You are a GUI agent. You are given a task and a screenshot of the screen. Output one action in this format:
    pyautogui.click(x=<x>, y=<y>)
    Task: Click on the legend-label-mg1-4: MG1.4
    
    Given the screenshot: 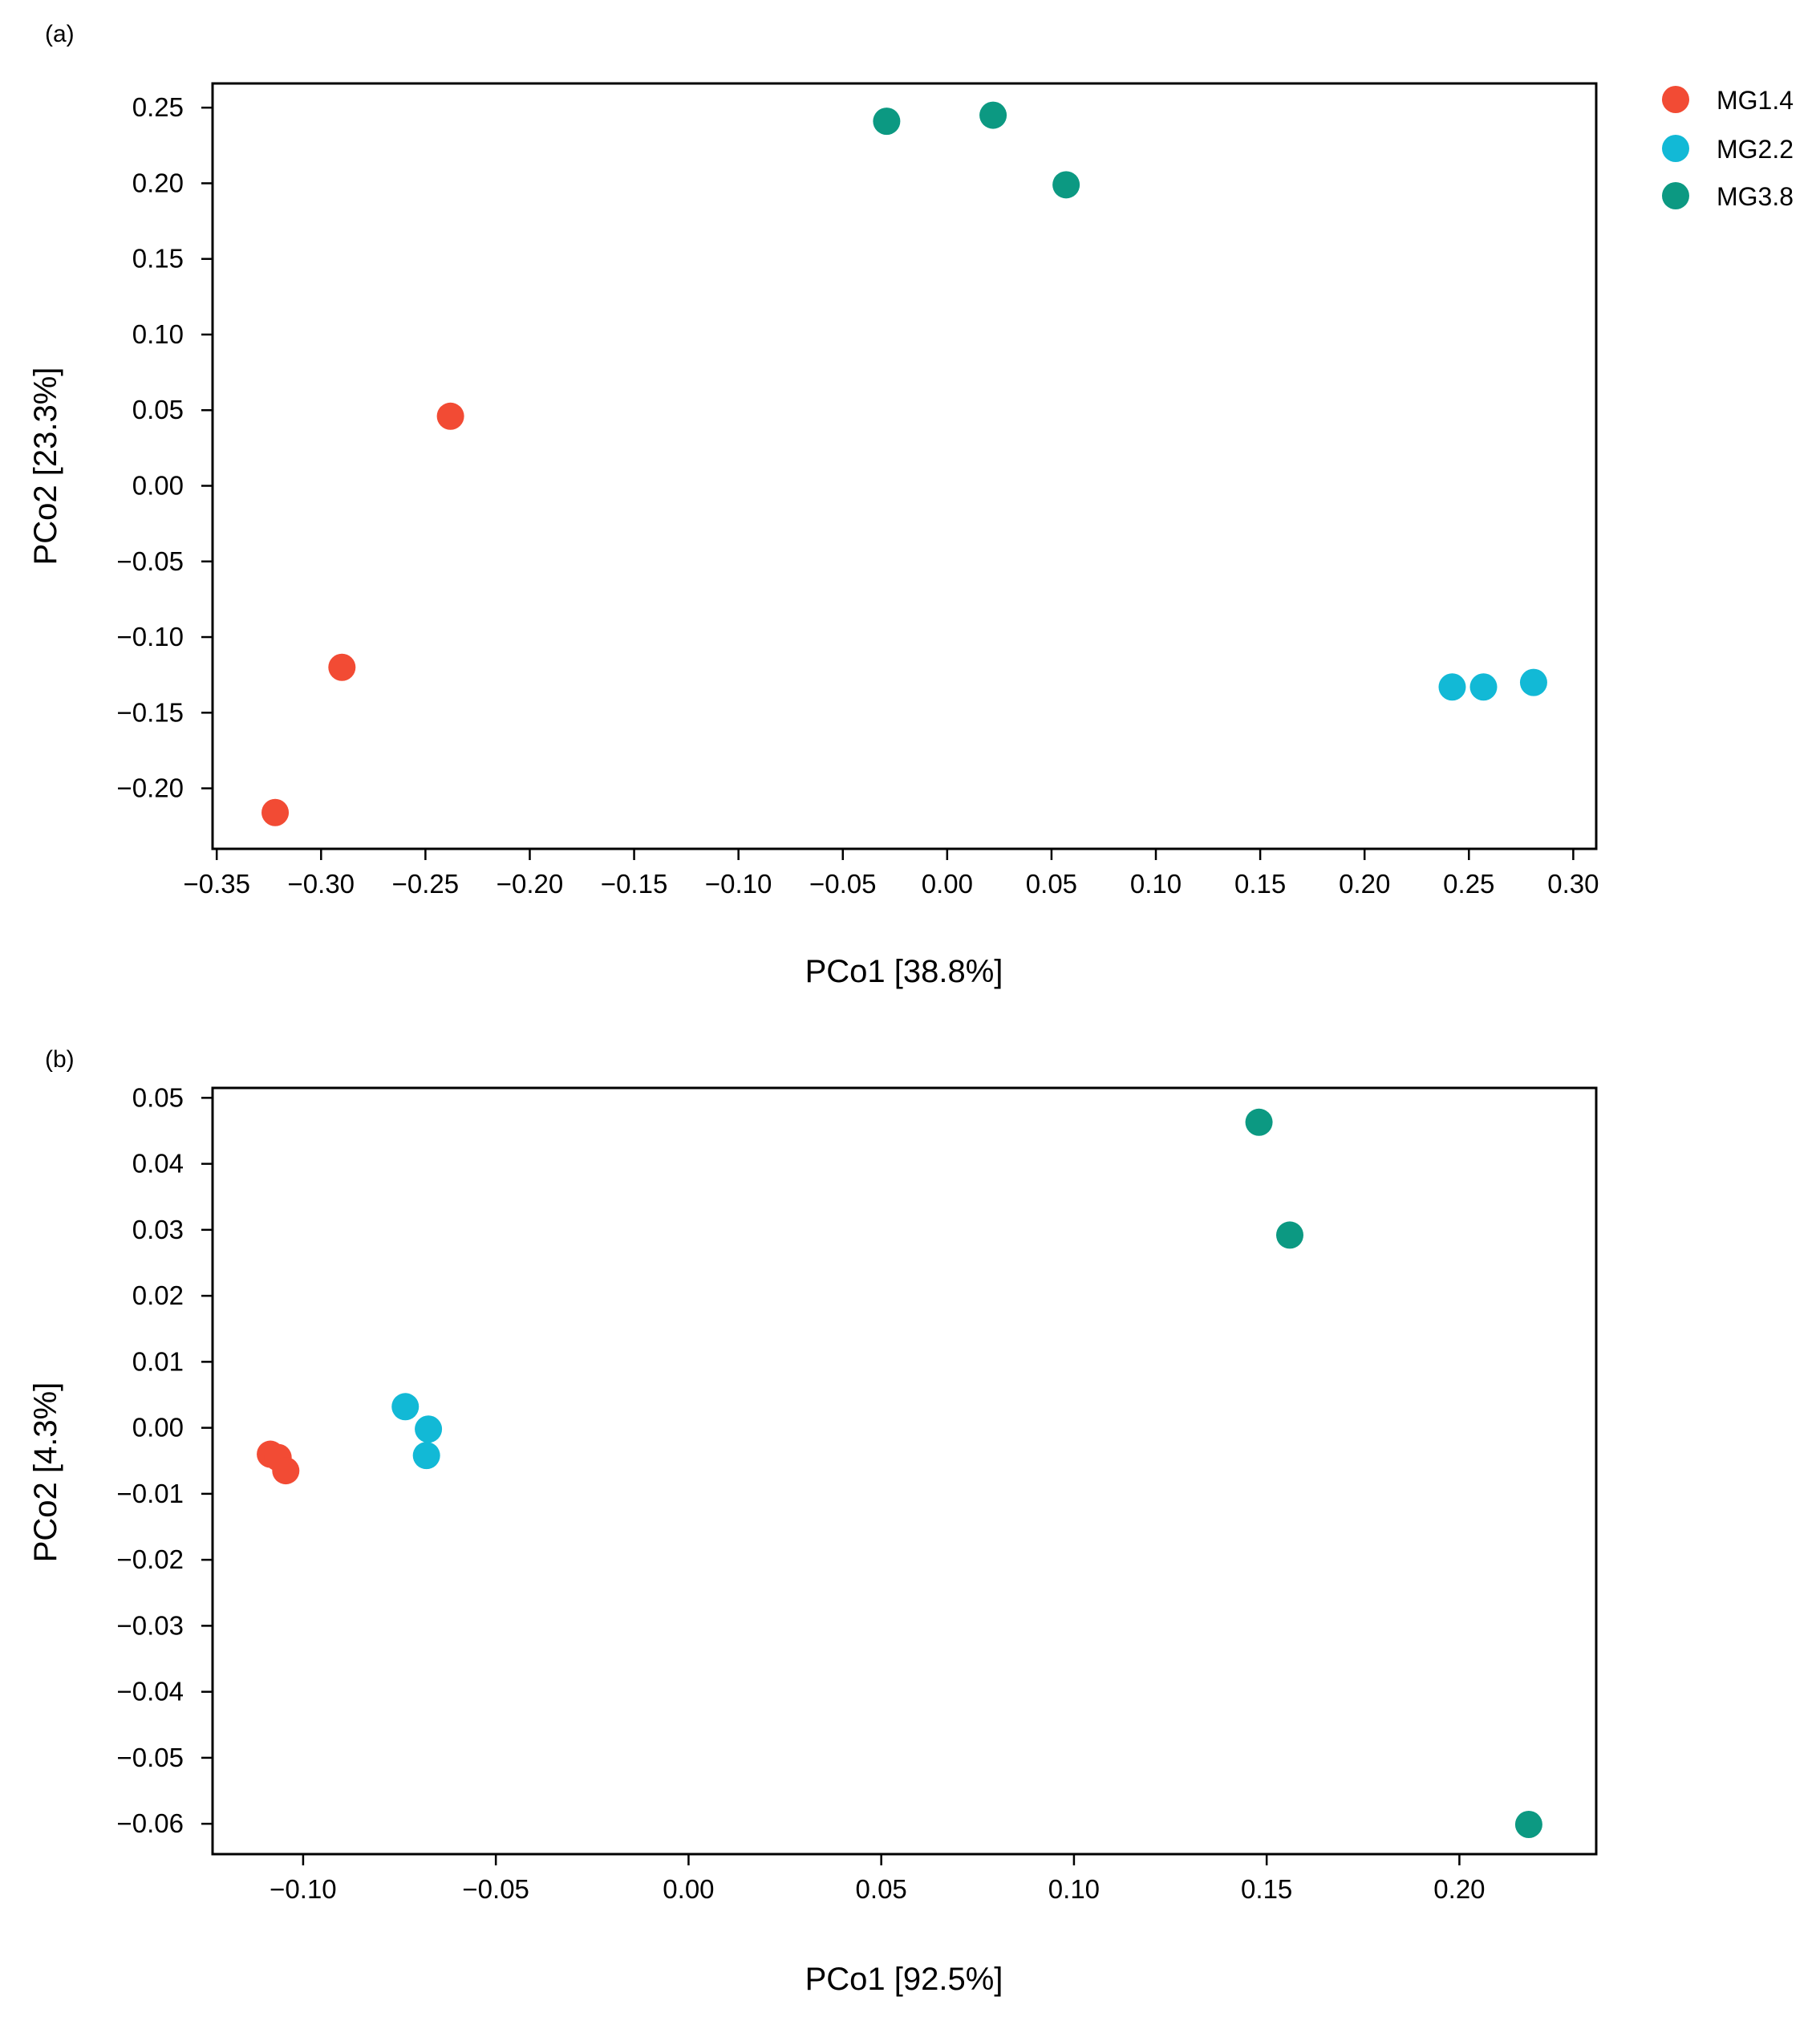 What is the action you would take?
    pyautogui.click(x=1755, y=100)
    